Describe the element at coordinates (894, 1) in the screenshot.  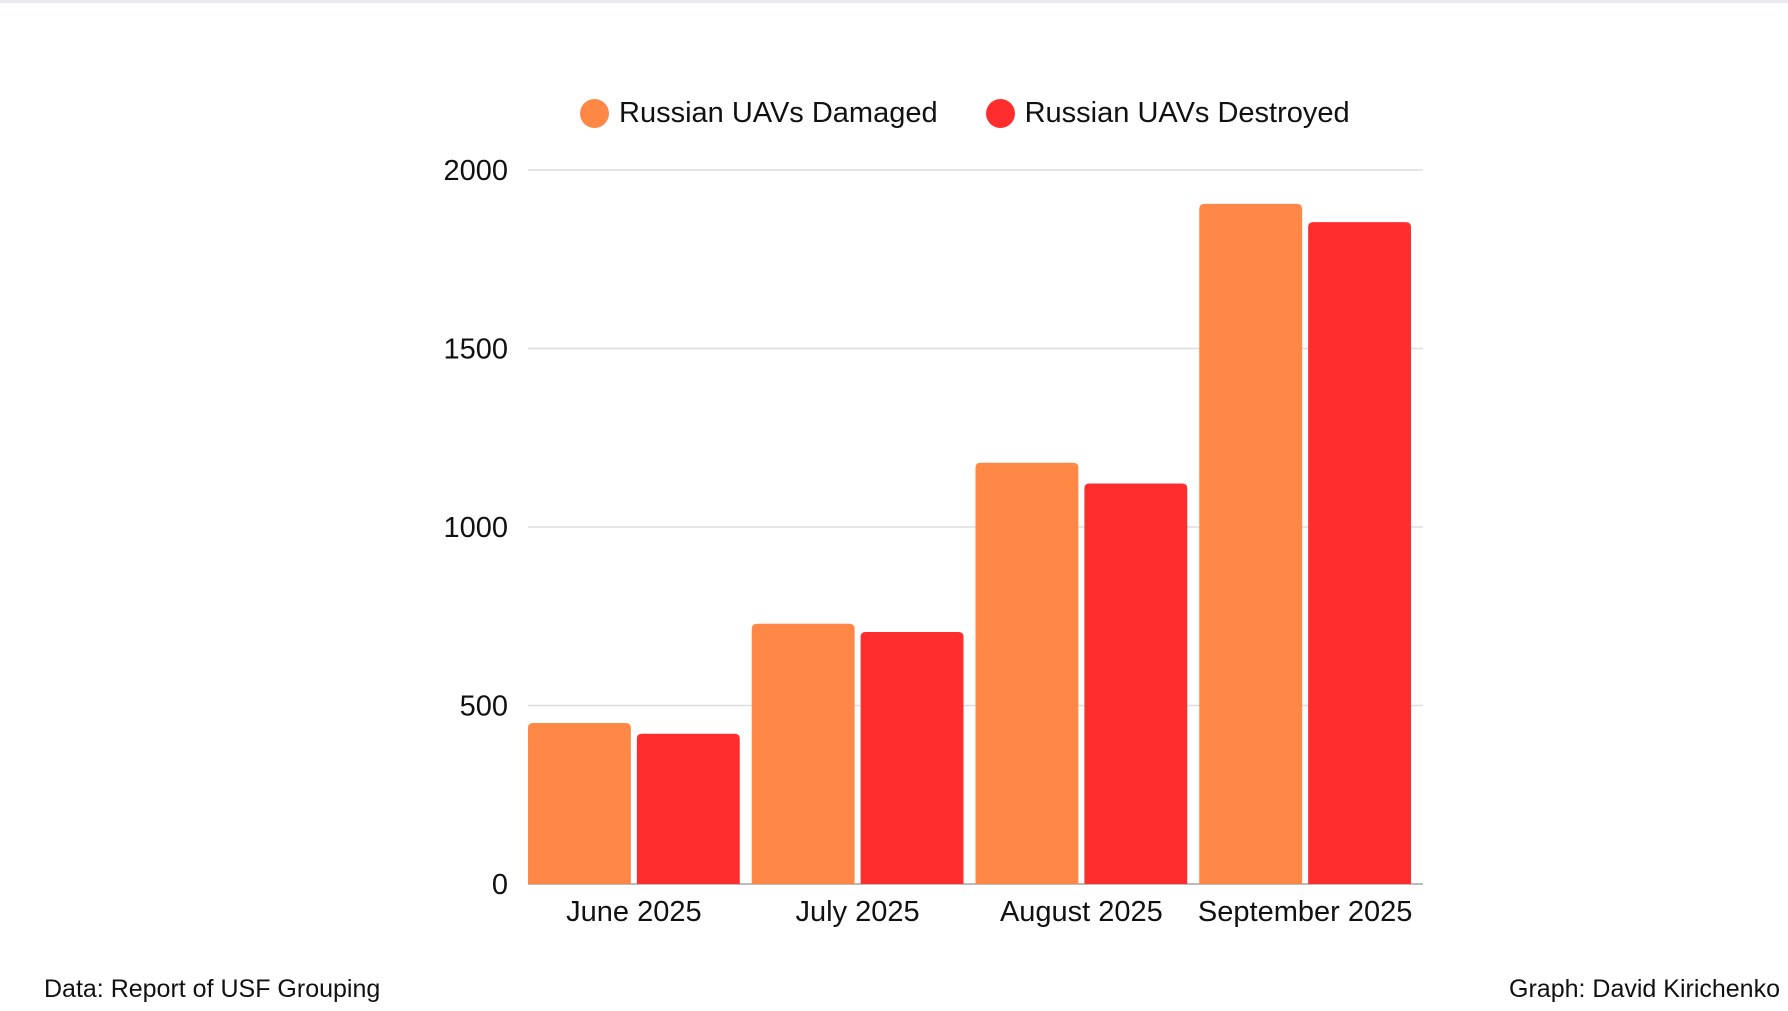
I see `top-border` at that location.